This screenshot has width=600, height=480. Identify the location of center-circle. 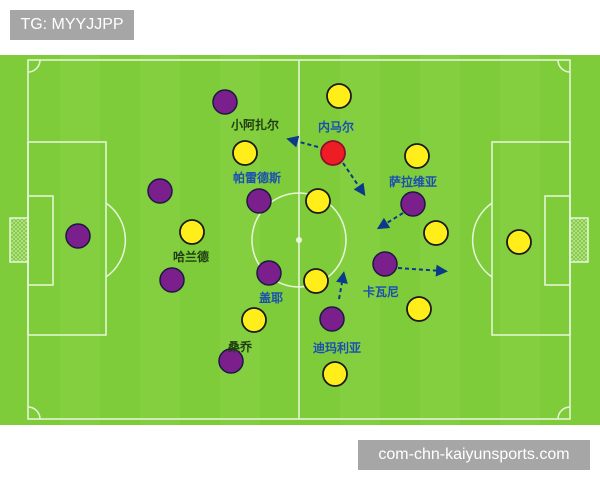
(299, 240).